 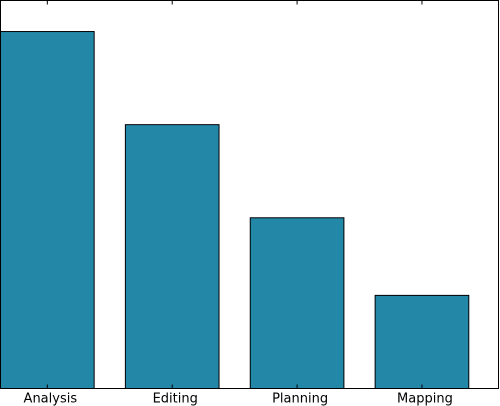 I want to click on x-tick-label: Analysis, so click(x=51, y=399).